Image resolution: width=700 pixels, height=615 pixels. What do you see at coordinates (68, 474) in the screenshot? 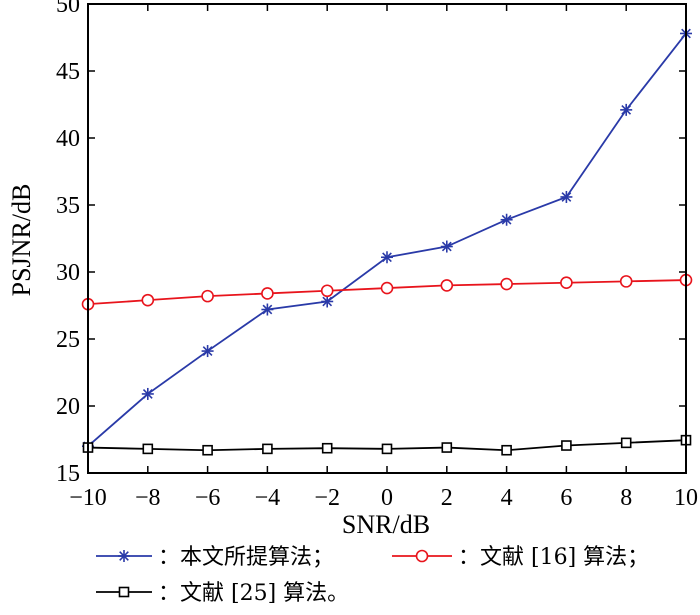
I see `y-tick-label: 15` at bounding box center [68, 474].